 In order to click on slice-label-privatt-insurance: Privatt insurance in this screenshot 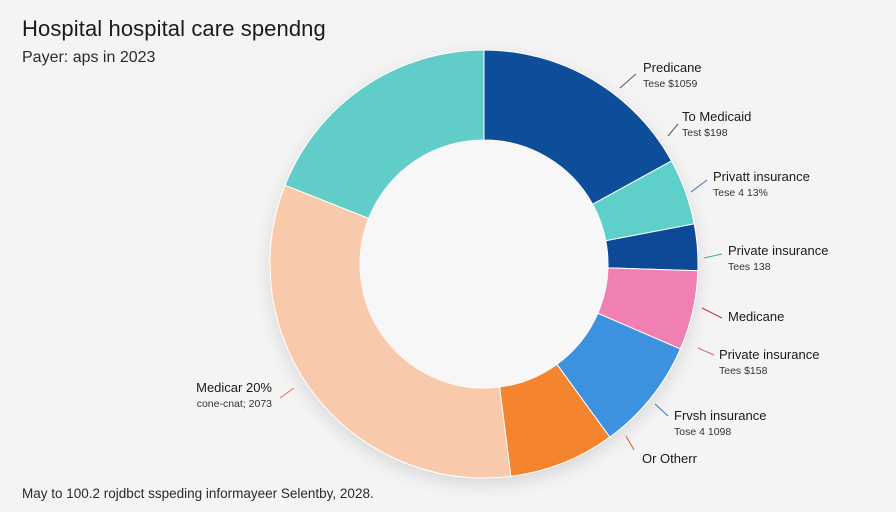, I will do `click(761, 176)`.